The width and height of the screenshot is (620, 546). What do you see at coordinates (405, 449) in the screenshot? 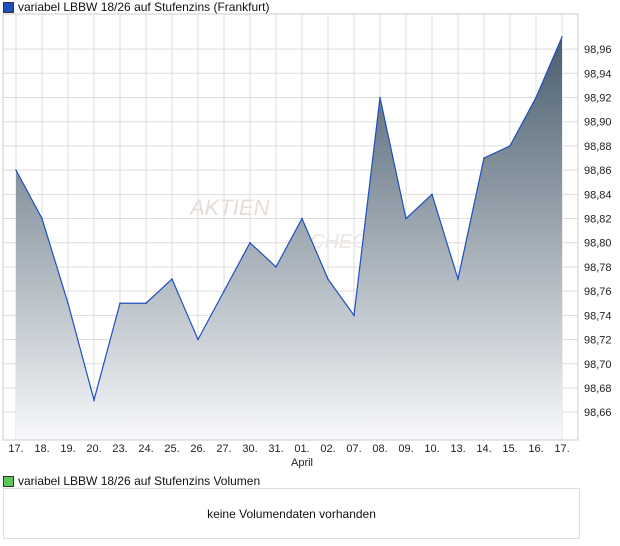
I see `x-tick-label: 09.` at bounding box center [405, 449].